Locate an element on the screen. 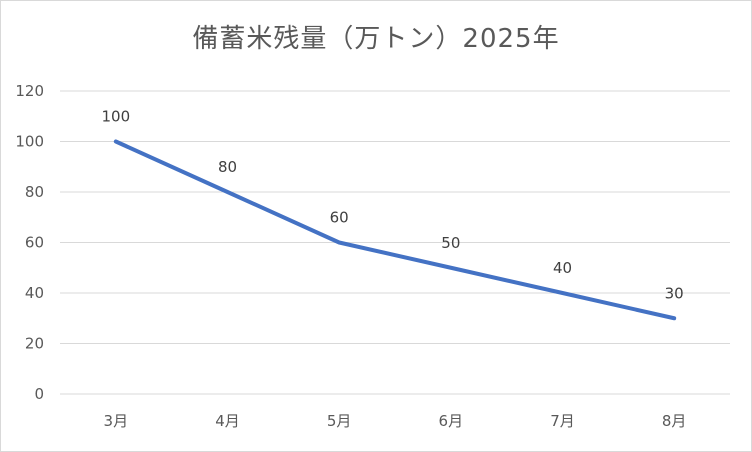 Image resolution: width=752 pixels, height=452 pixels. x-tick-label: 5月 is located at coordinates (339, 421).